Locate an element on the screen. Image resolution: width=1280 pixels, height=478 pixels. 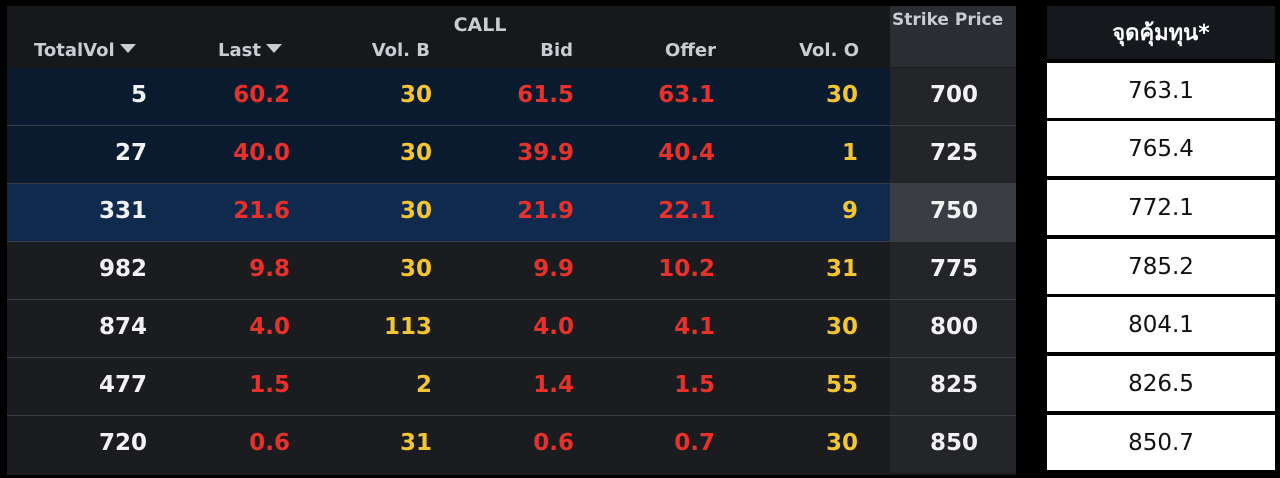
strike-value: 775 is located at coordinates (953, 269).